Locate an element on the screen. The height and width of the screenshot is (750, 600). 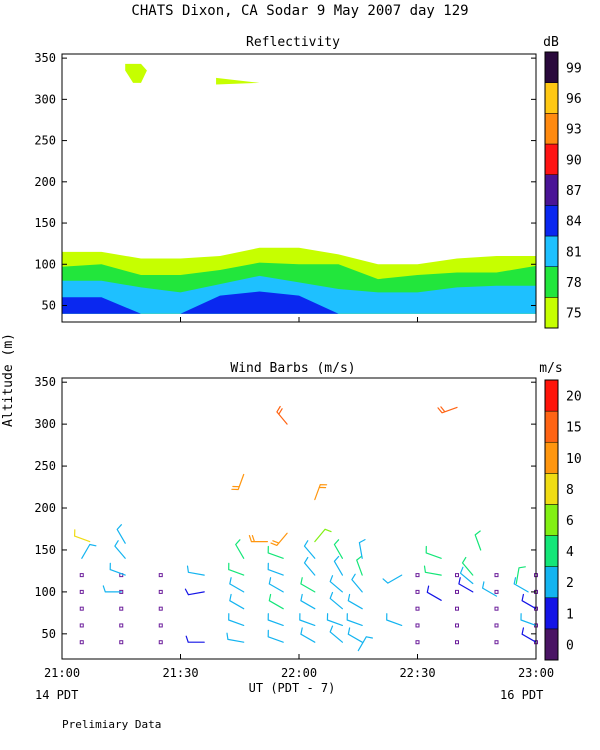
reflectivity-y-tick-label: 200 is located at coordinates (45, 182).